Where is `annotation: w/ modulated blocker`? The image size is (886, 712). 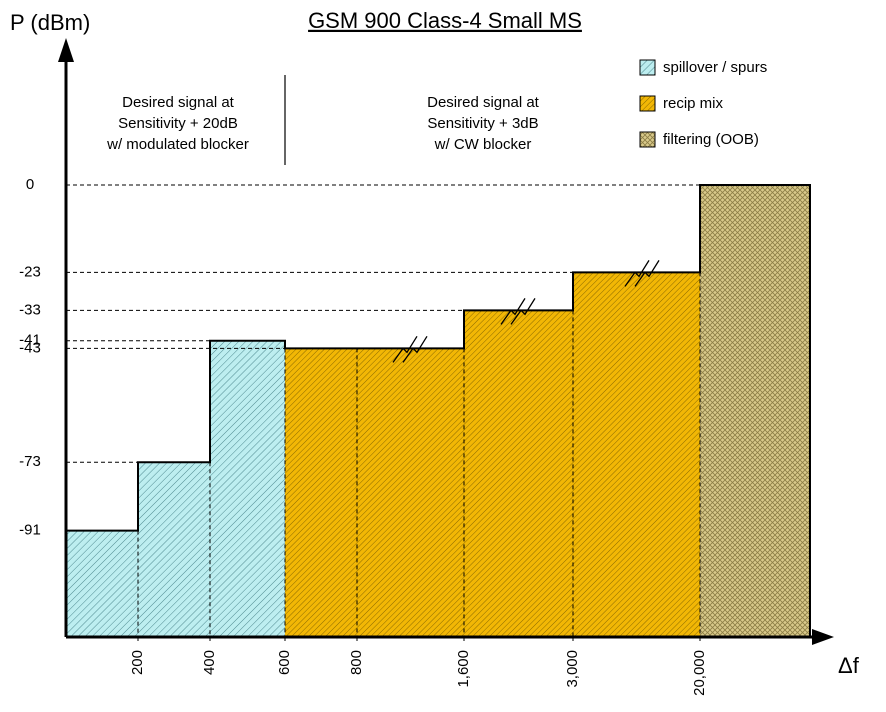 annotation: w/ modulated blocker is located at coordinates (177, 144).